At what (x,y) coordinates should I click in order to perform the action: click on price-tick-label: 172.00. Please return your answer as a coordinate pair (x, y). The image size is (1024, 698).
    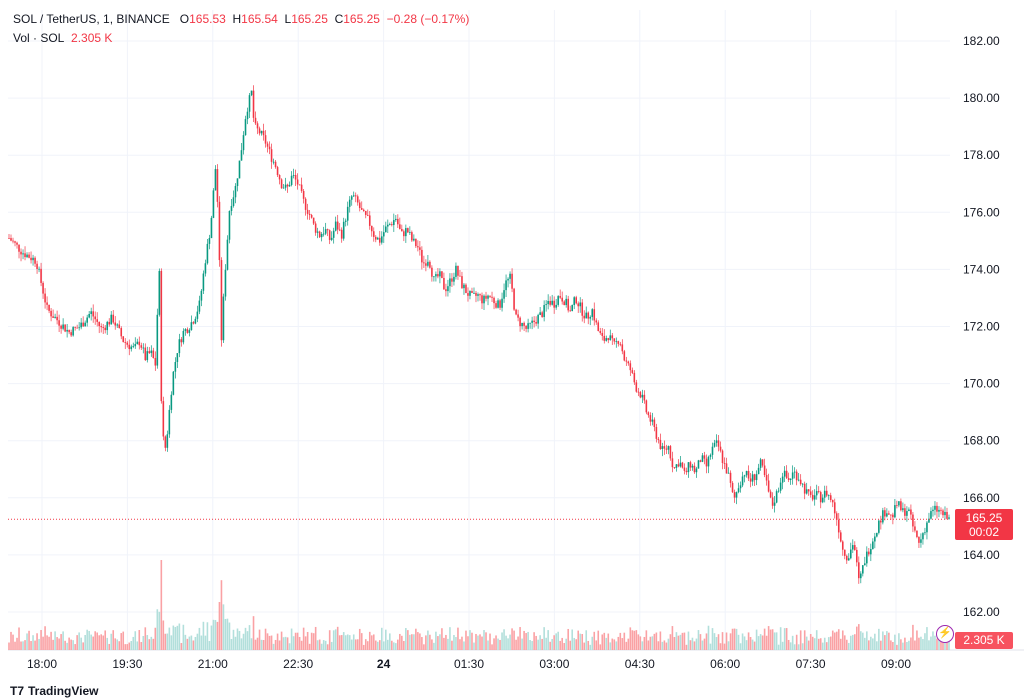
    Looking at the image, I should click on (981, 327).